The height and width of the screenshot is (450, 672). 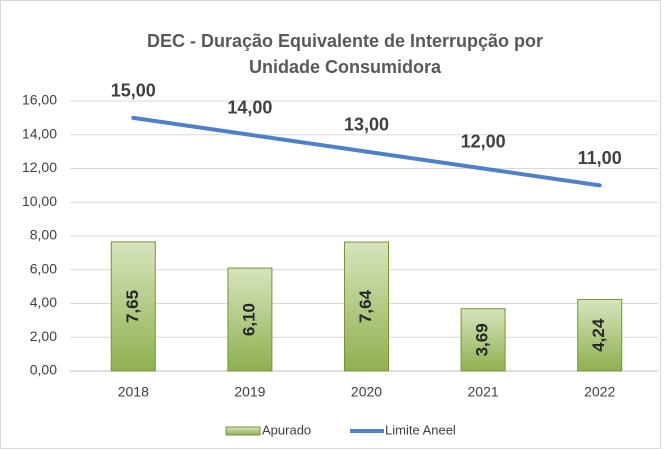 I want to click on x-tick-label: 2021, so click(x=483, y=392).